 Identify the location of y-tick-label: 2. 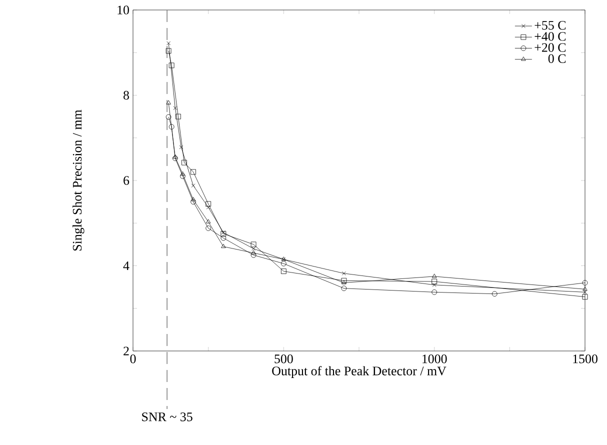
(126, 351).